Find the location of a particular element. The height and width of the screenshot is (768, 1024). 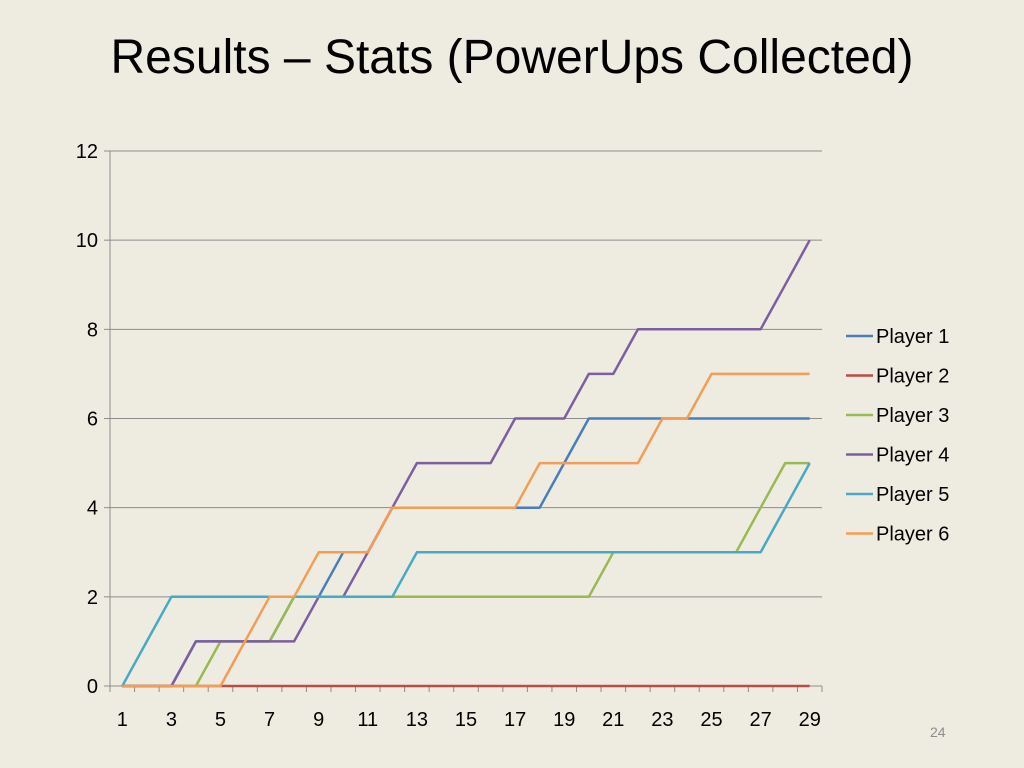

legend-label: Player 2 is located at coordinates (912, 377).